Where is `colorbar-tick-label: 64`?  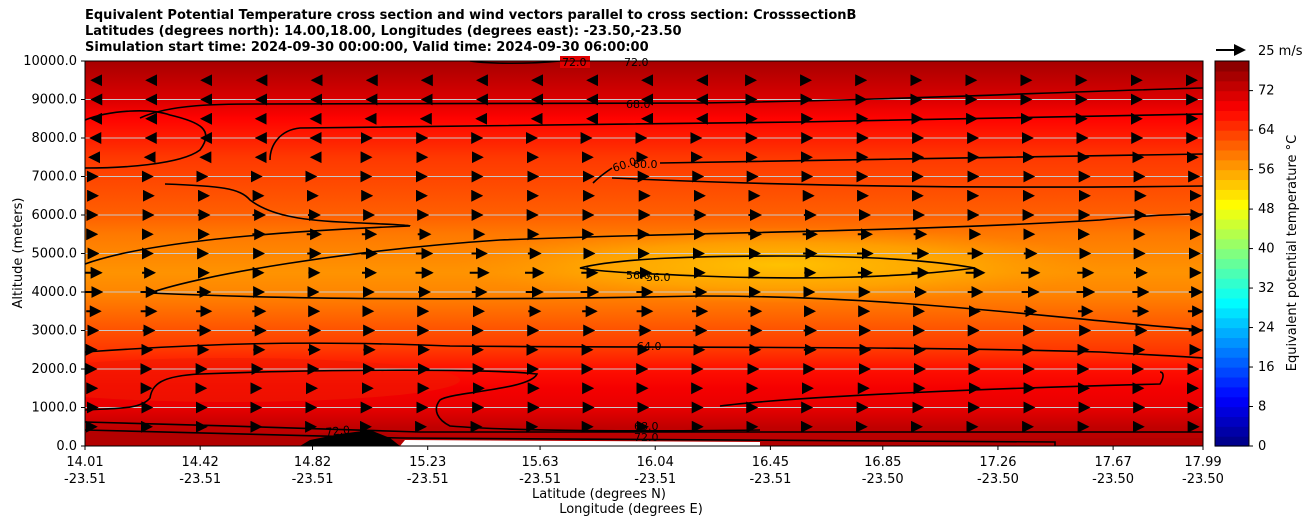 colorbar-tick-label: 64 is located at coordinates (1266, 130).